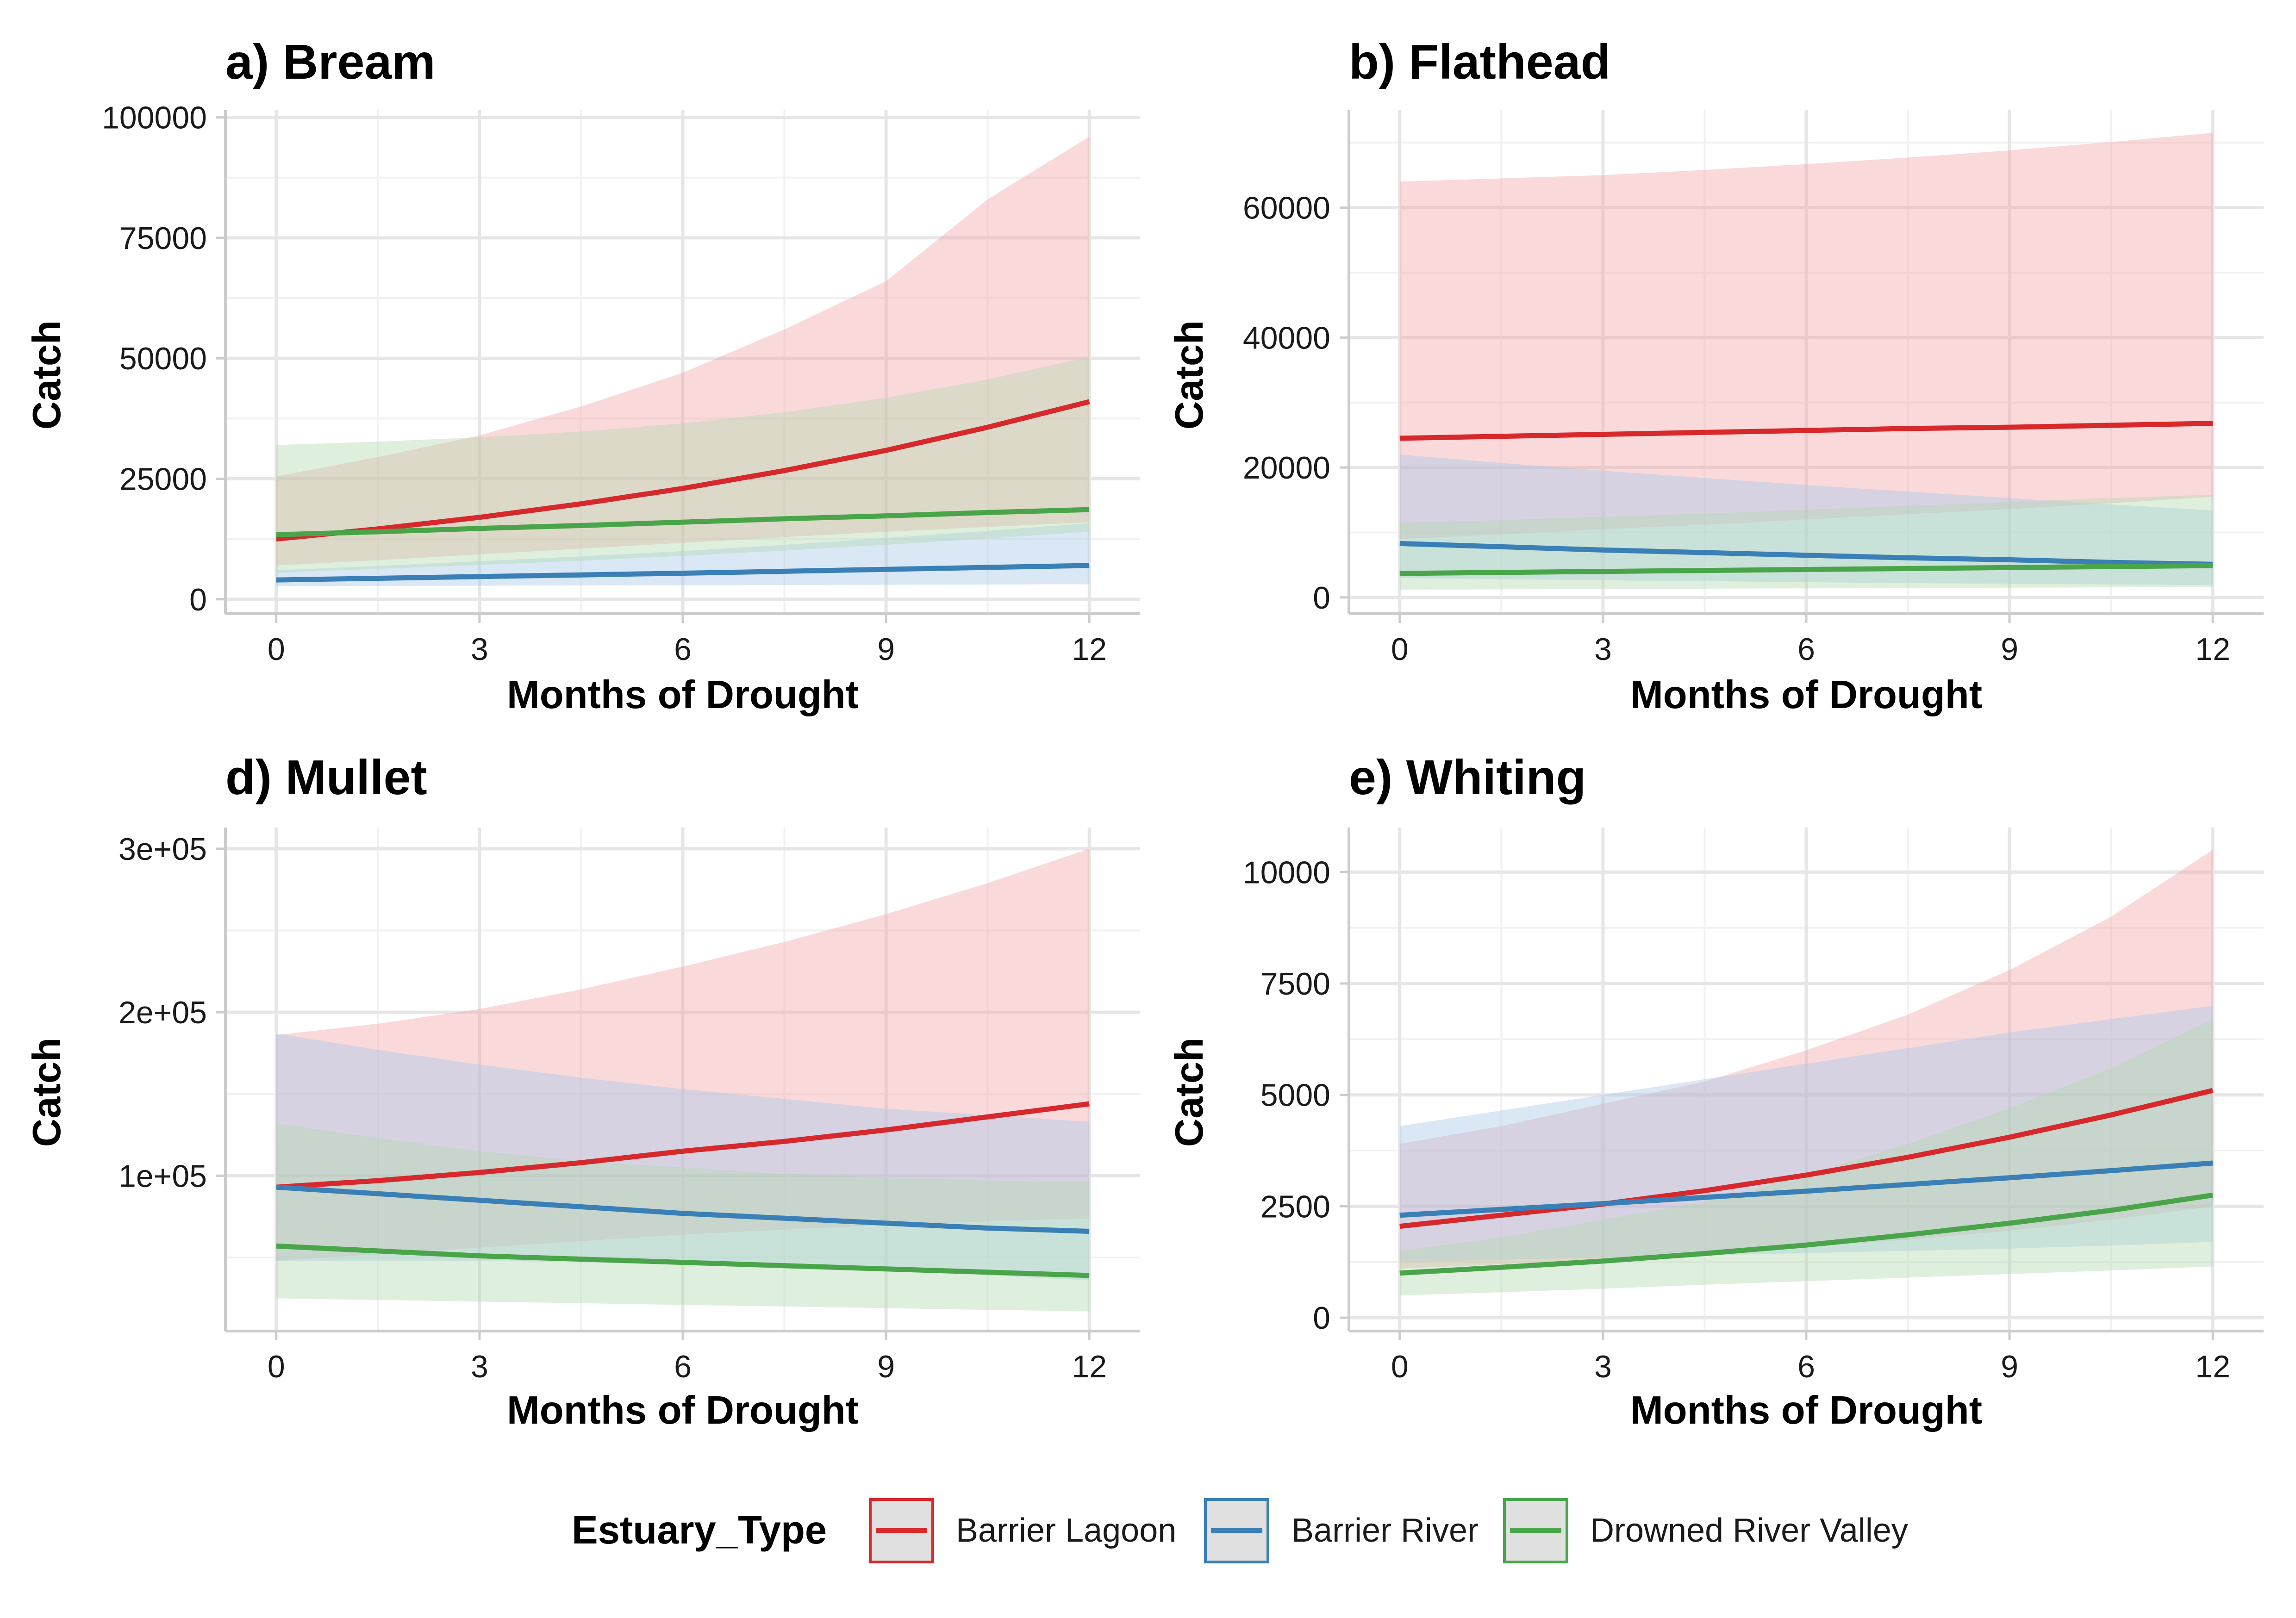  What do you see at coordinates (1479, 62) in the screenshot?
I see `panel-title: b) Flathead` at bounding box center [1479, 62].